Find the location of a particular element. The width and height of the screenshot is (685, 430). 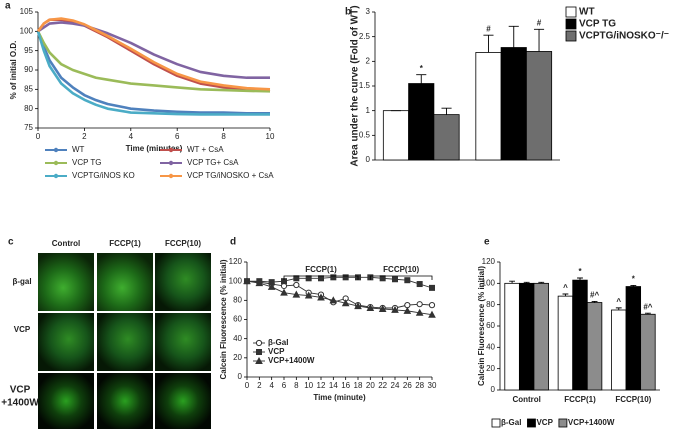

y-tick-label: 100 is located at coordinates (489, 282).